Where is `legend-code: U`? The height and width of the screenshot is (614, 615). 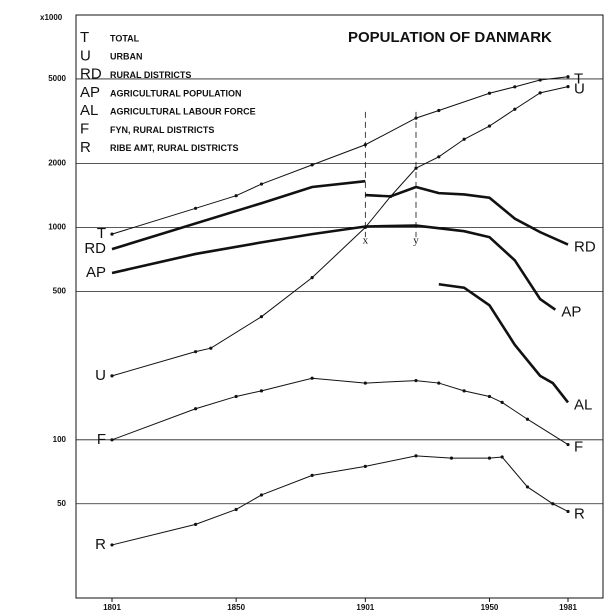
legend-code: U is located at coordinates (85, 55).